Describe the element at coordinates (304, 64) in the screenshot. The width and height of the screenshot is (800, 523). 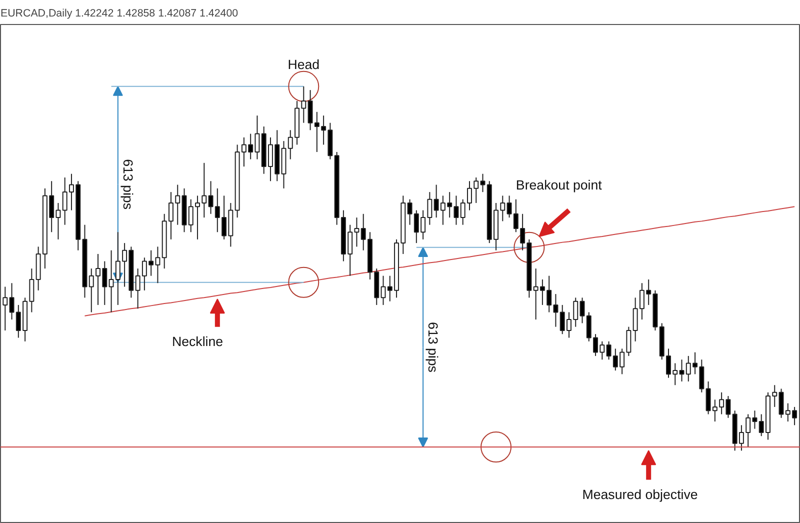
I see `text: Head` at that location.